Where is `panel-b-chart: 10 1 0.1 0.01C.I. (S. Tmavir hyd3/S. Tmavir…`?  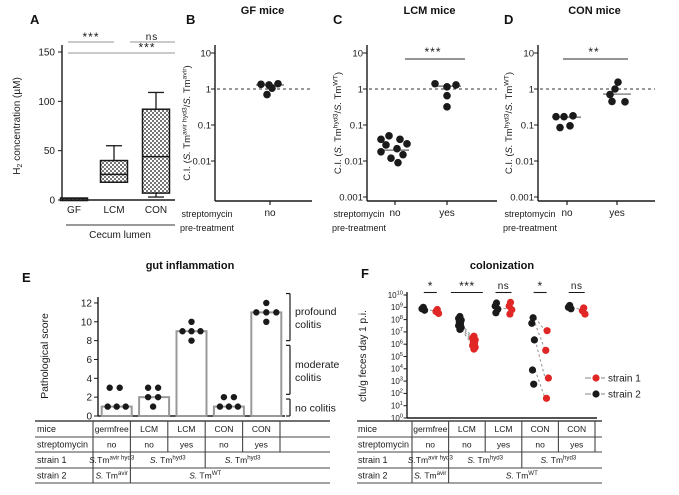 panel-b-chart: 10 1 0.1 0.01C.I. (S. Tmavir hyd3/S. Tmavir… is located at coordinates (246, 139).